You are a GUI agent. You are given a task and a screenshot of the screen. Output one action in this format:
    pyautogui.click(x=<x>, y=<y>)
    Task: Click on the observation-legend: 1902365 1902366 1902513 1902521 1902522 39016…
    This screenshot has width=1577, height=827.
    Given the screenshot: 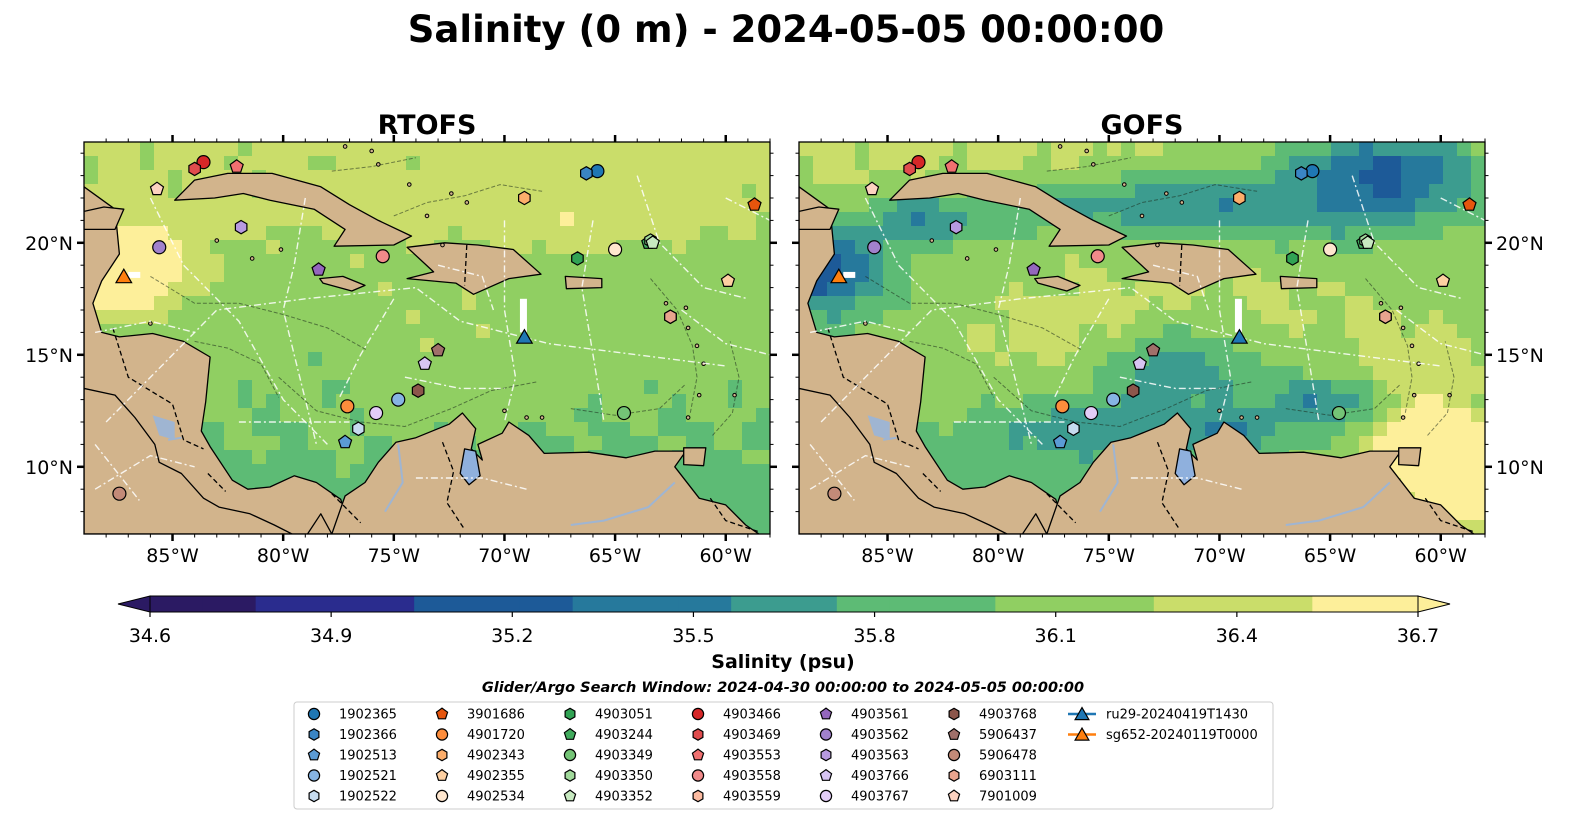 What is the action you would take?
    pyautogui.click(x=783, y=755)
    